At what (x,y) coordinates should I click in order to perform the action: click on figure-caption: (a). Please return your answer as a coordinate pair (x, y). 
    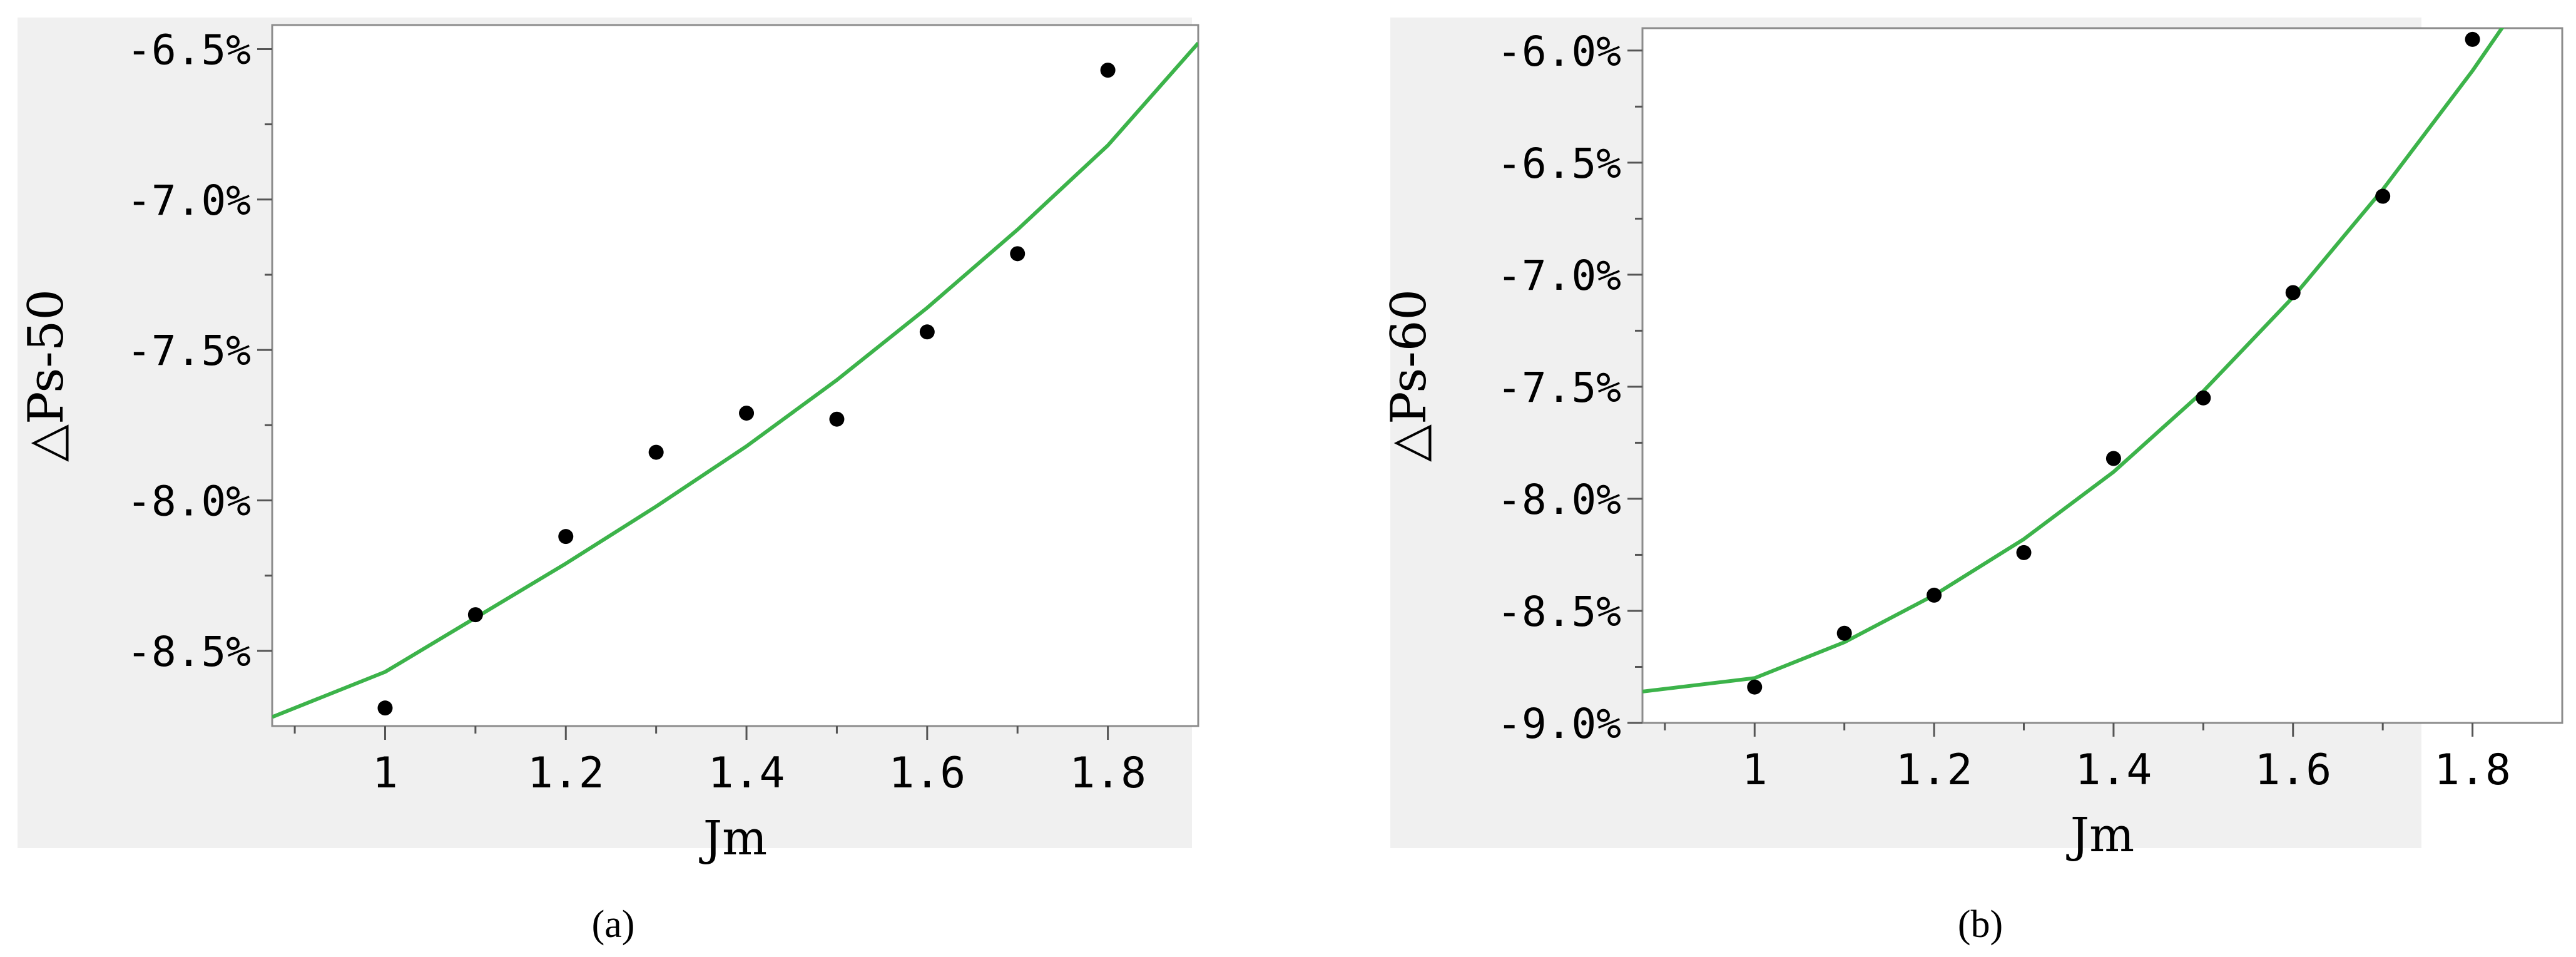
    Looking at the image, I should click on (613, 924).